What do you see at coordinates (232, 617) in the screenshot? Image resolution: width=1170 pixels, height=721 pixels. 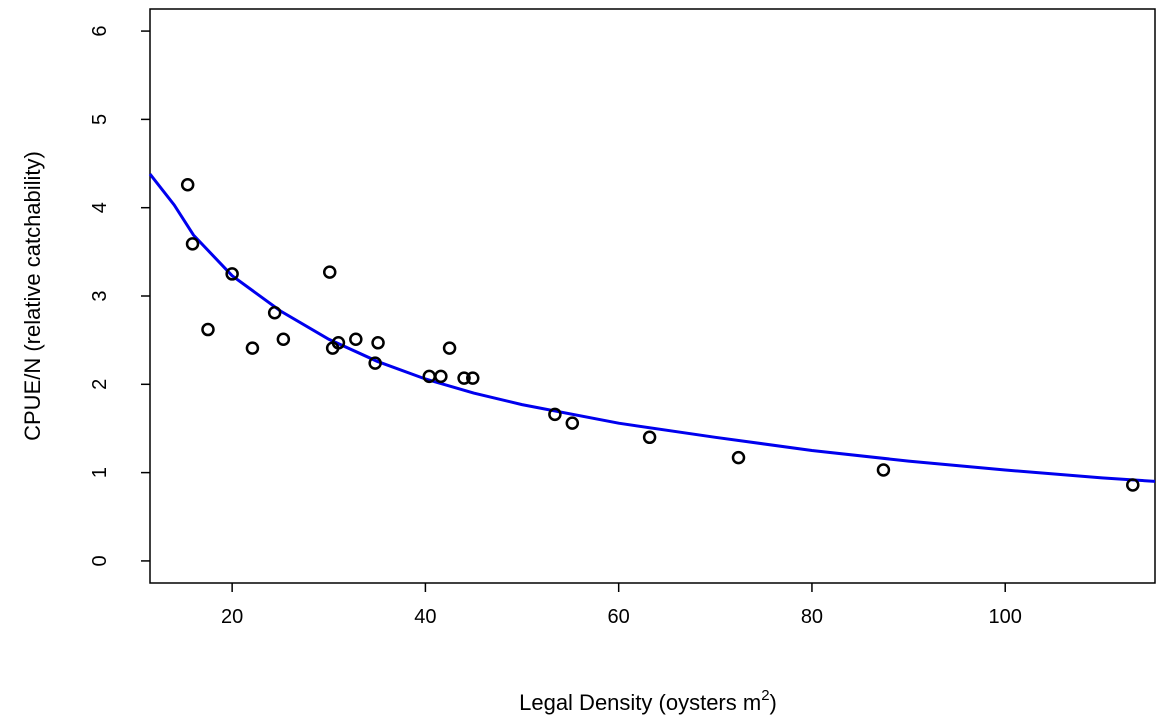 I see `x-tick-label: 20` at bounding box center [232, 617].